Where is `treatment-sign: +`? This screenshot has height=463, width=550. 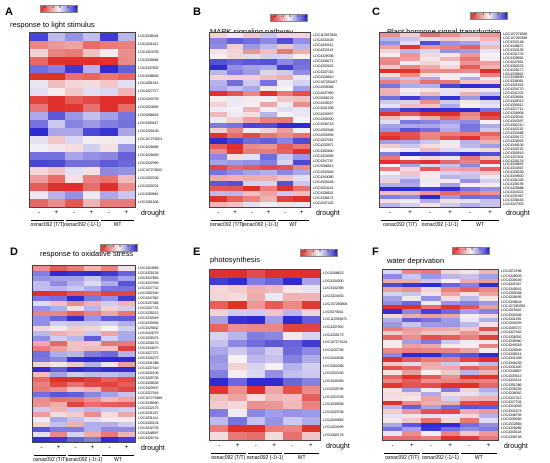
treatment-sign: + is located at coordinates (450, 446).